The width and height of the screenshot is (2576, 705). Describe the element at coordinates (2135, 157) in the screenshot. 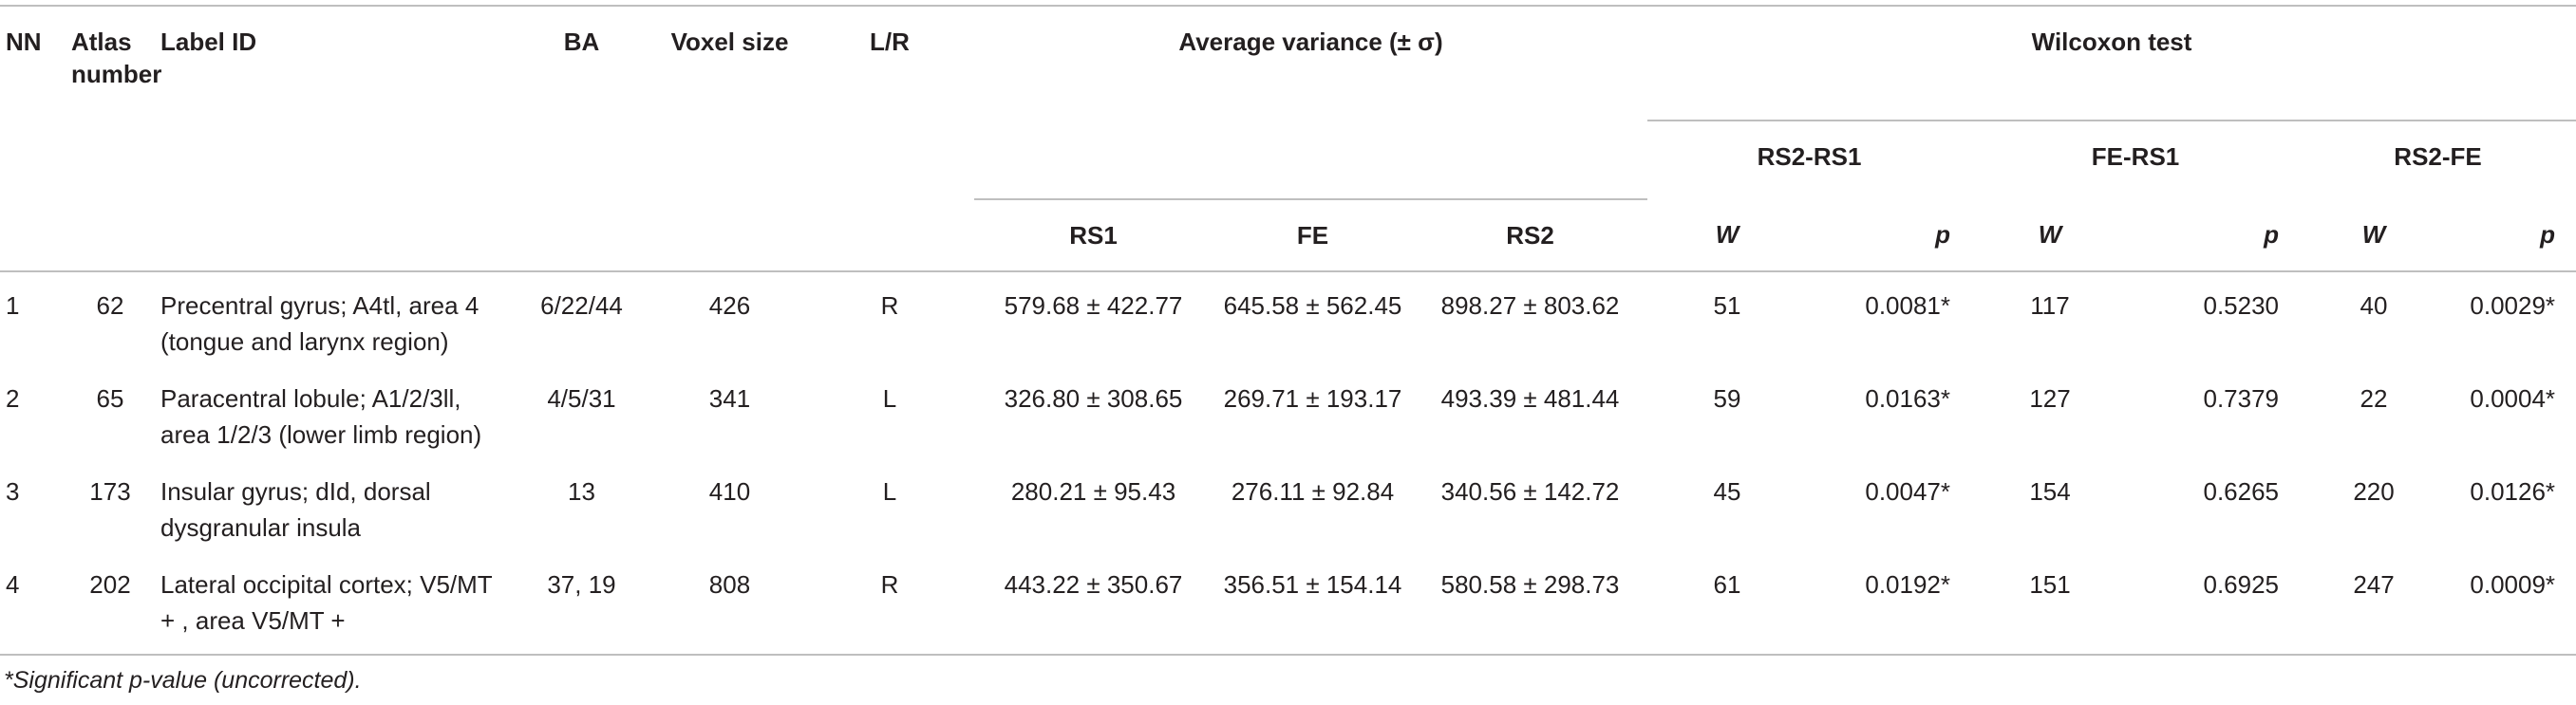

I see `group-header: FE-RS1` at that location.